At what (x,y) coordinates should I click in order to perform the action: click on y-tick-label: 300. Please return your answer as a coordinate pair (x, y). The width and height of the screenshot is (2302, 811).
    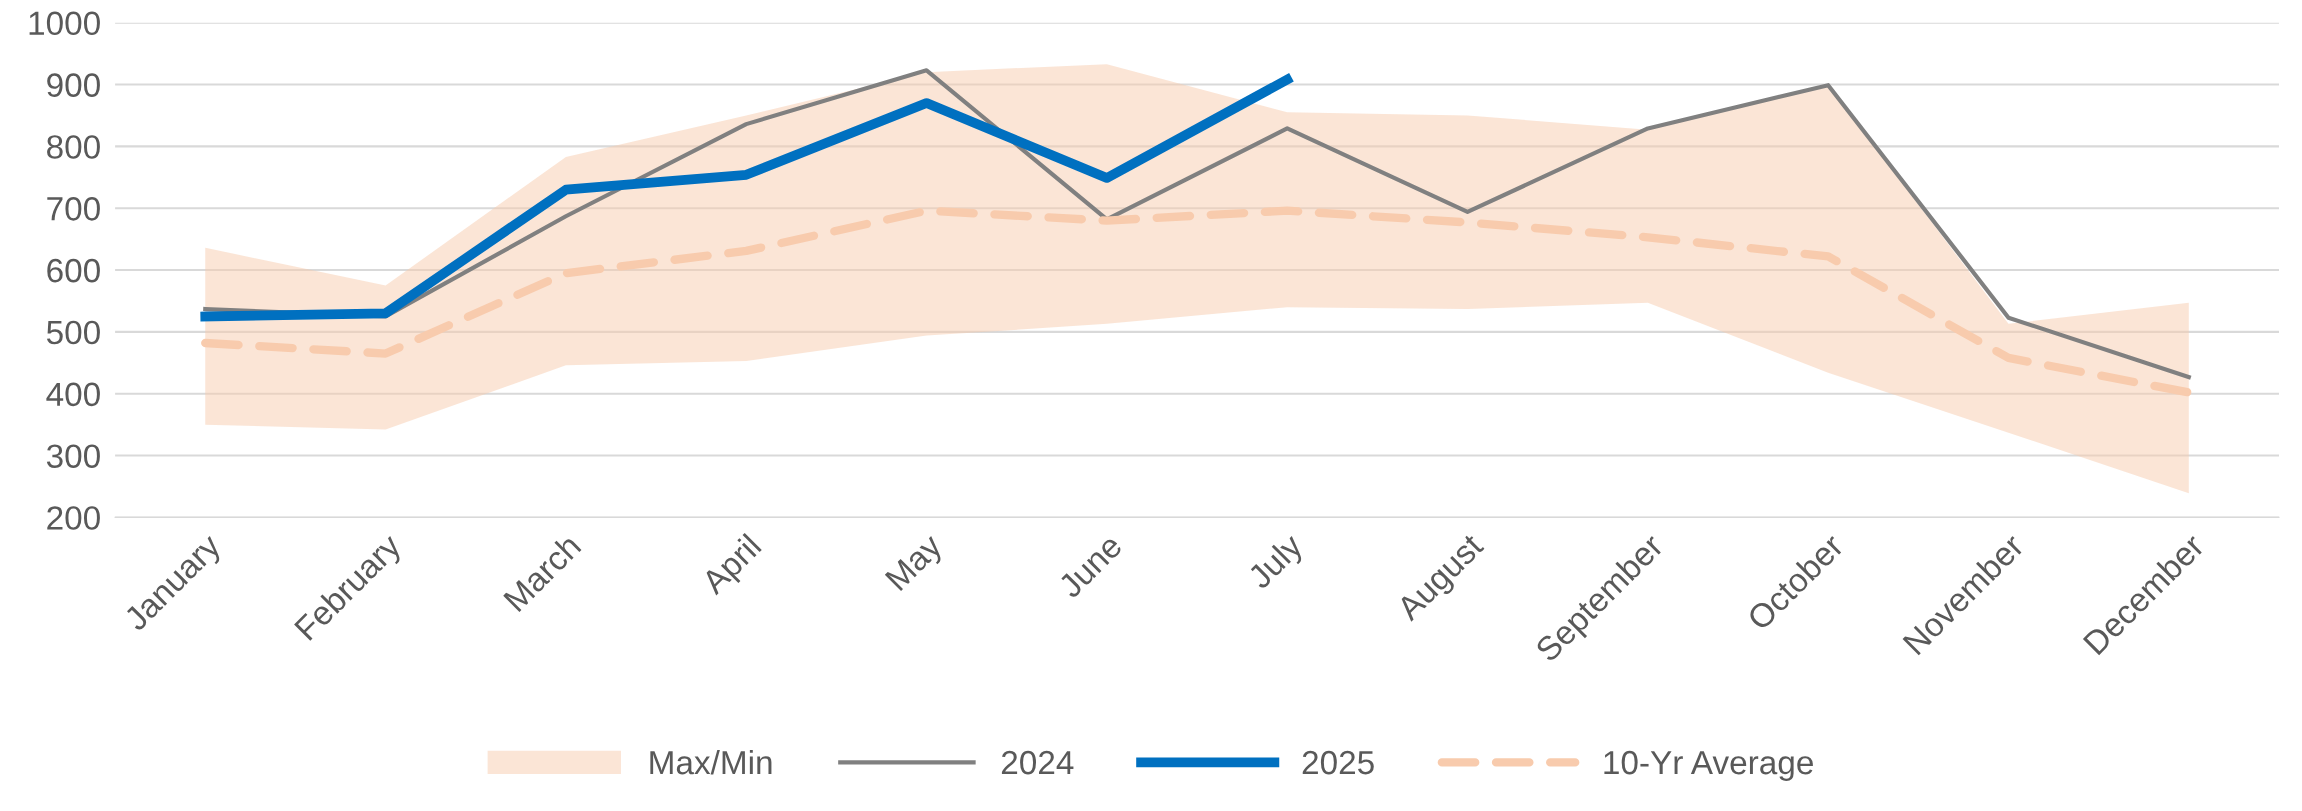
    Looking at the image, I should click on (73, 456).